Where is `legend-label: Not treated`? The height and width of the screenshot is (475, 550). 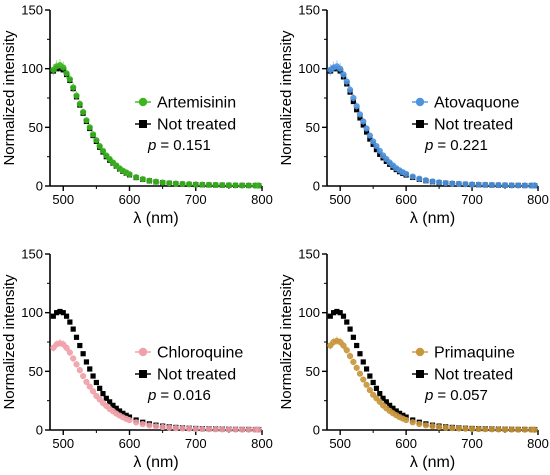
legend-label: Not treated is located at coordinates (196, 375).